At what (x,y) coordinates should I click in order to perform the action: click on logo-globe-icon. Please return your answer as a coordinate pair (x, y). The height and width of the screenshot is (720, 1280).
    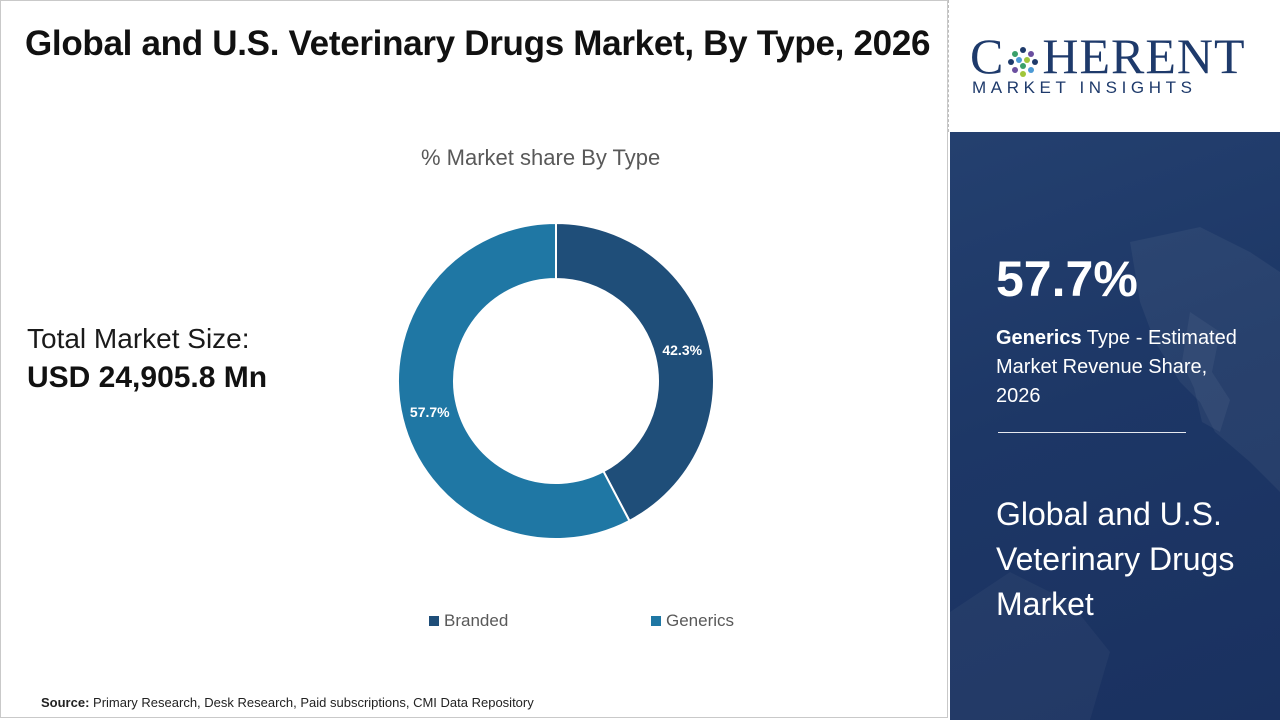
    Looking at the image, I should click on (1023, 61).